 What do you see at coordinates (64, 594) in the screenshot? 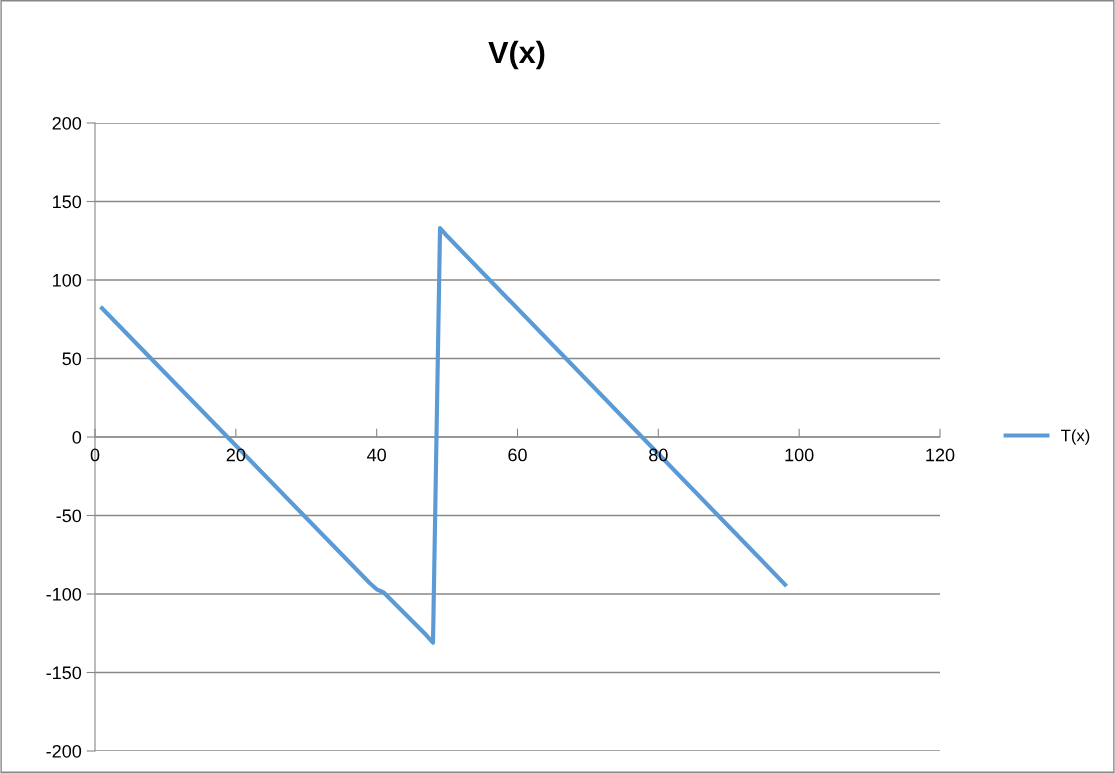
I see `y-tick-label: -100` at bounding box center [64, 594].